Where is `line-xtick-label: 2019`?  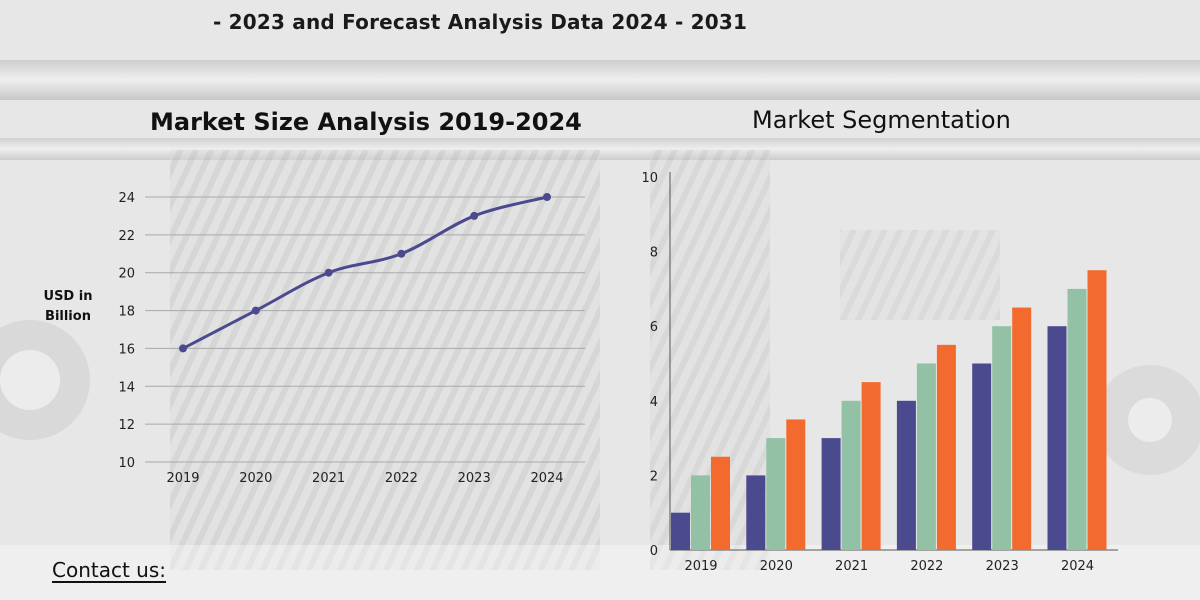
line-xtick-label: 2019 is located at coordinates (182, 478).